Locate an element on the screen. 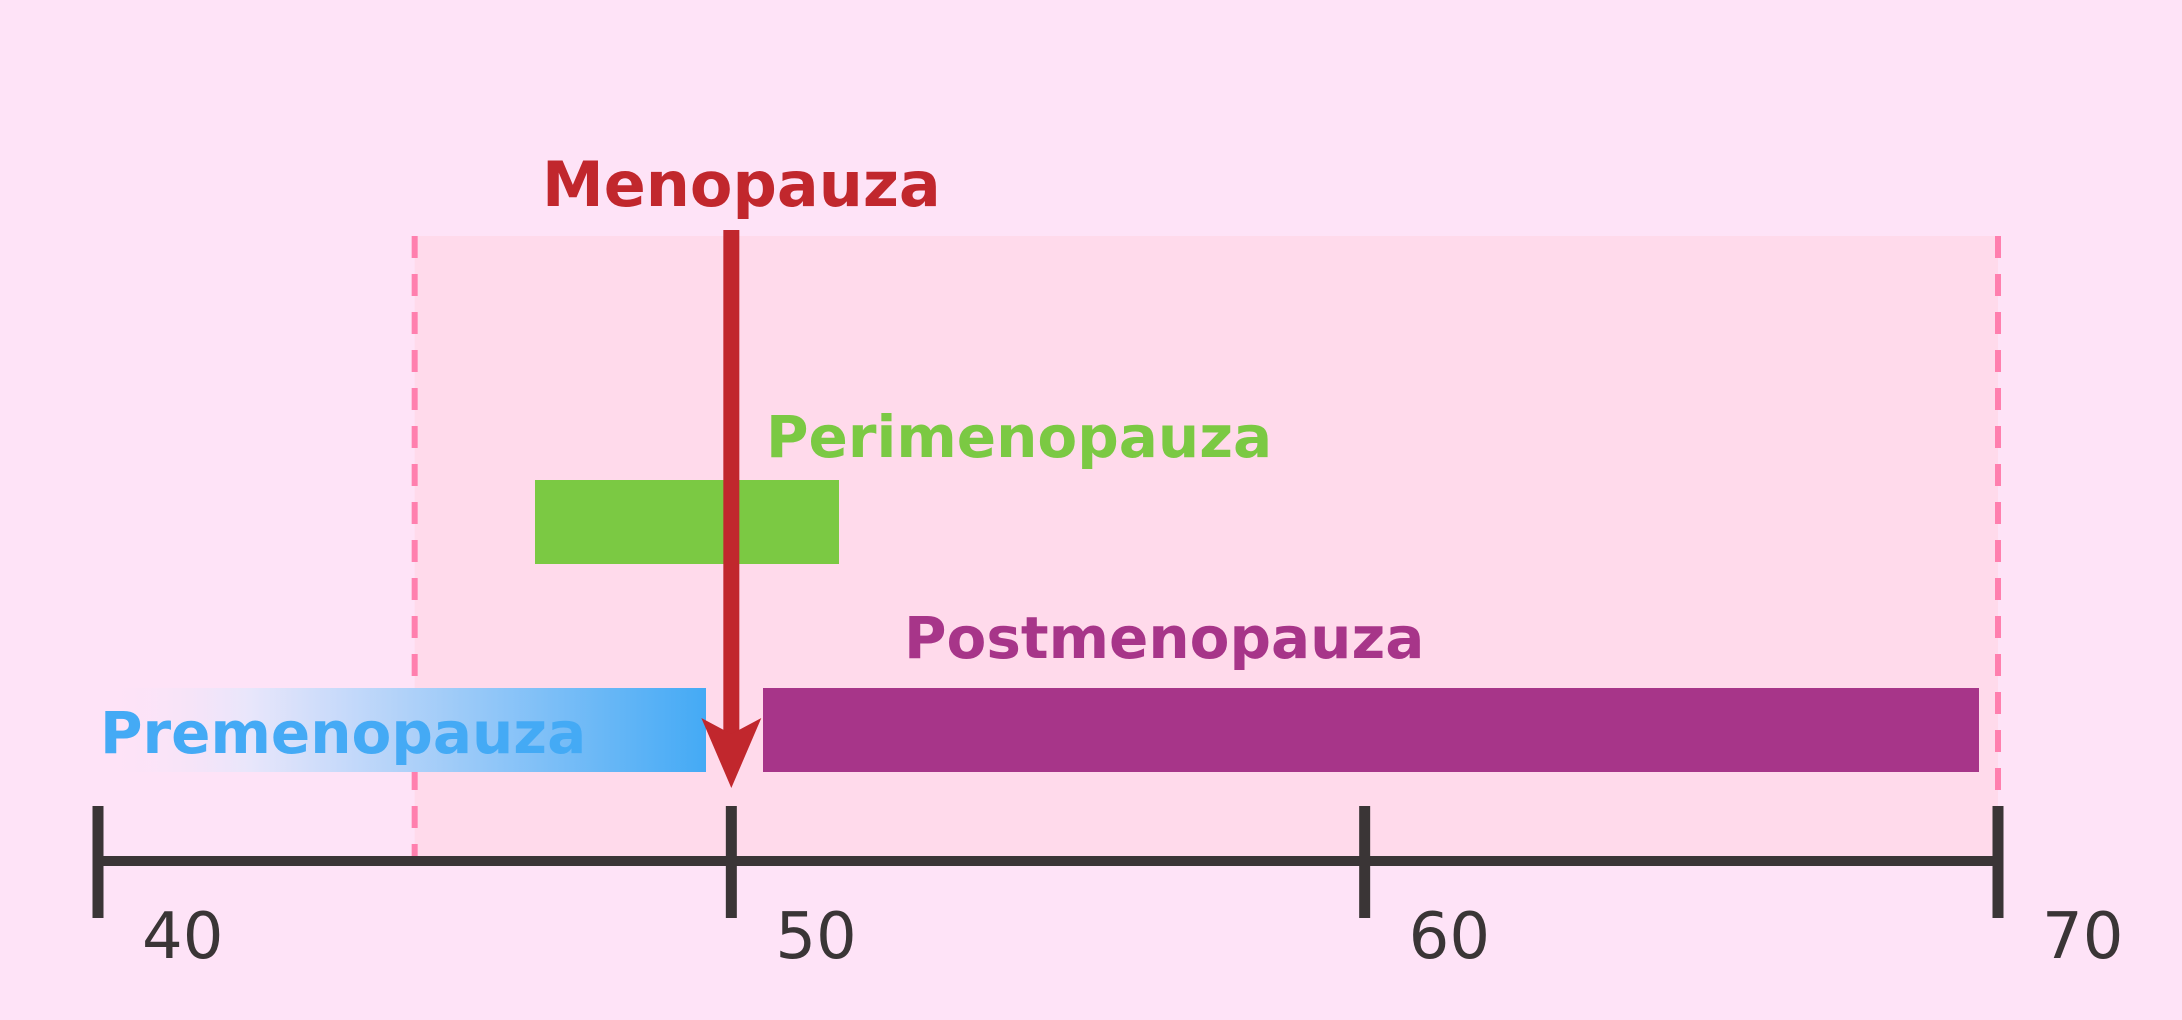 The height and width of the screenshot is (1020, 2182). menopause-arrow is located at coordinates (731, 509).